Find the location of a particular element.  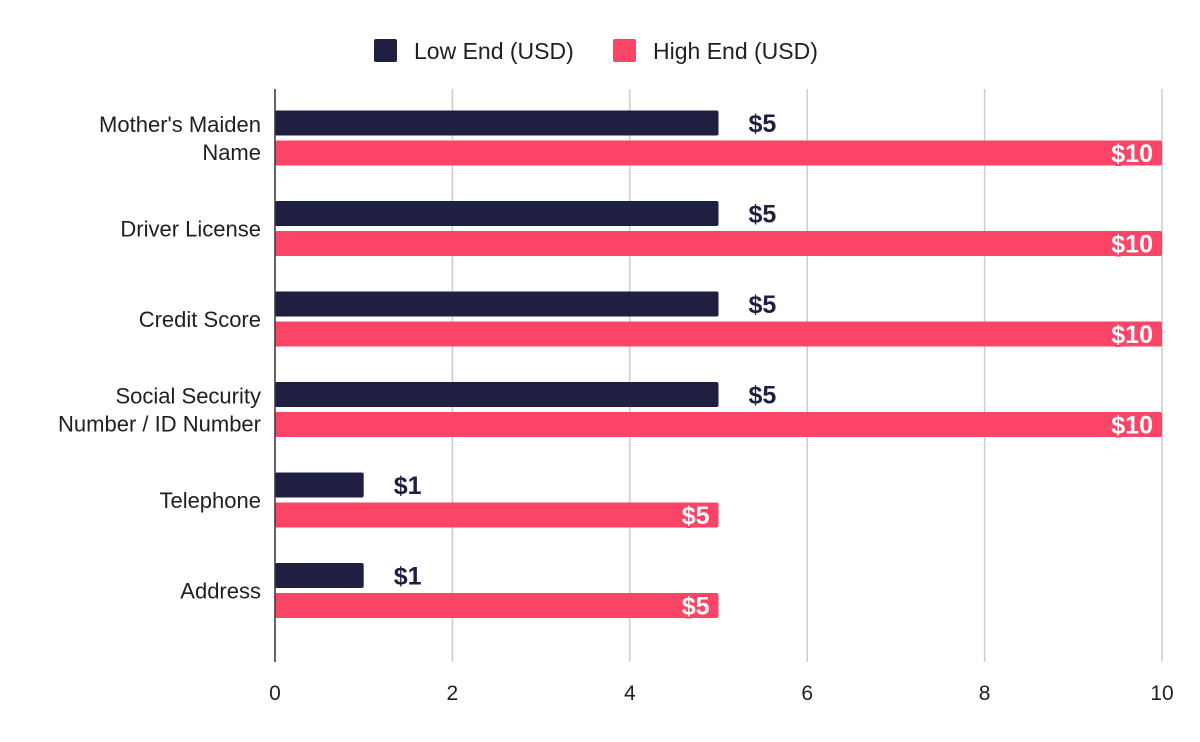

legend-label-1: High End (USD) is located at coordinates (735, 51).